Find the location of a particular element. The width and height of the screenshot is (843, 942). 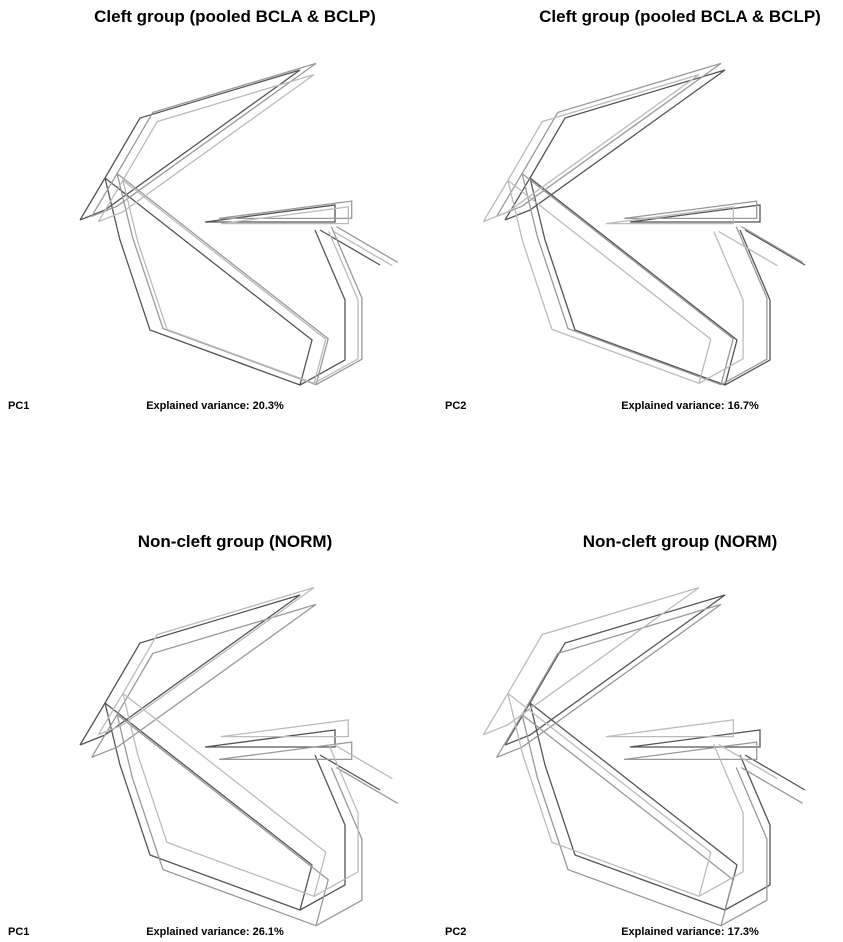

variance-label: Explained variance: 17.3% is located at coordinates (690, 932).